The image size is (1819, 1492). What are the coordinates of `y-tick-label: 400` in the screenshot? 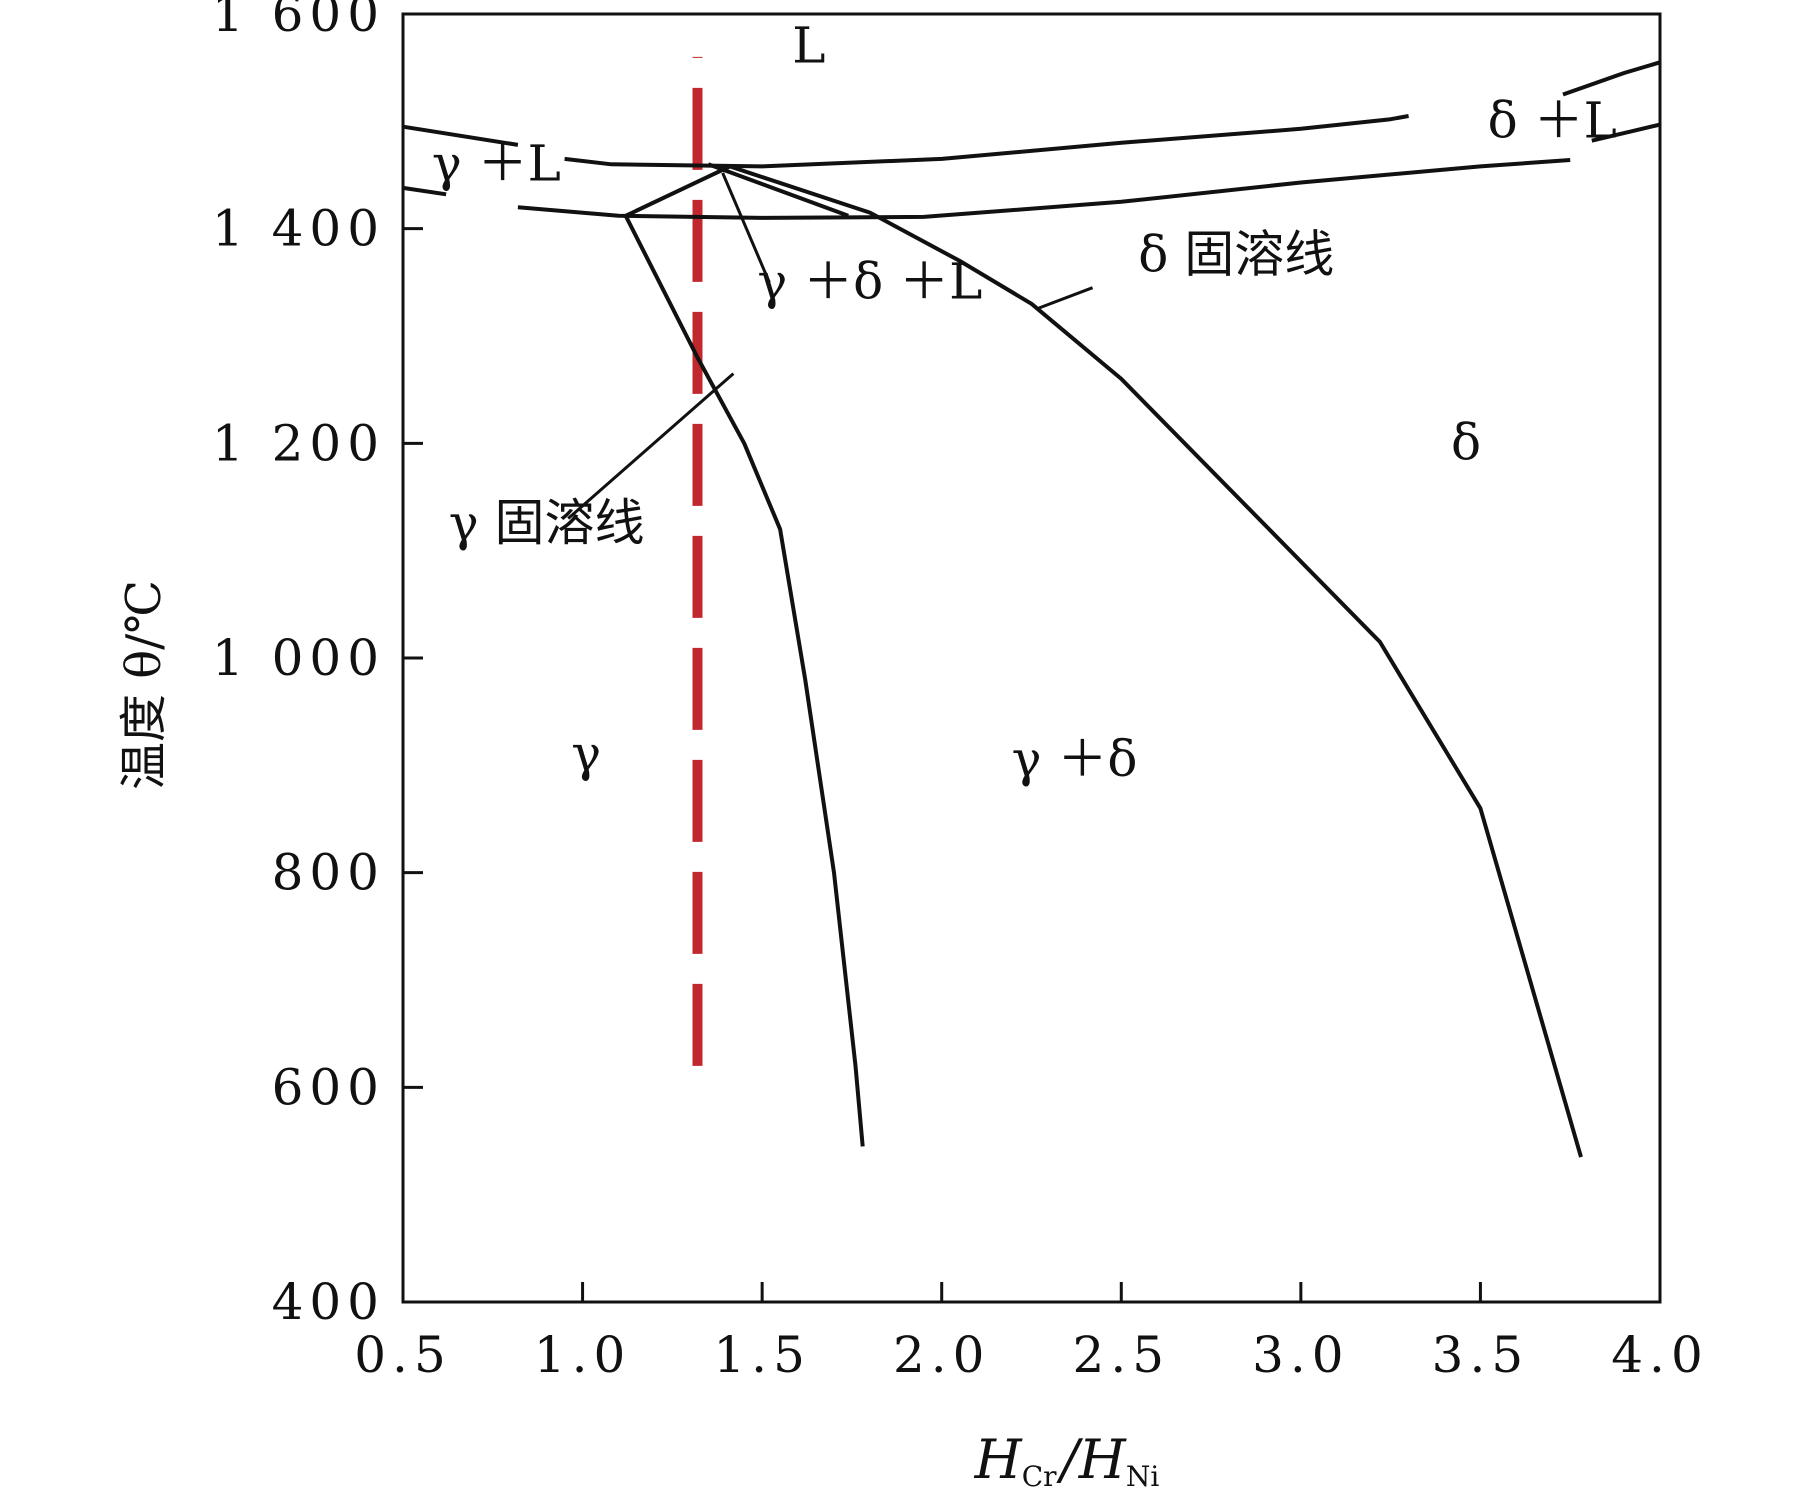 It's located at (328, 1302).